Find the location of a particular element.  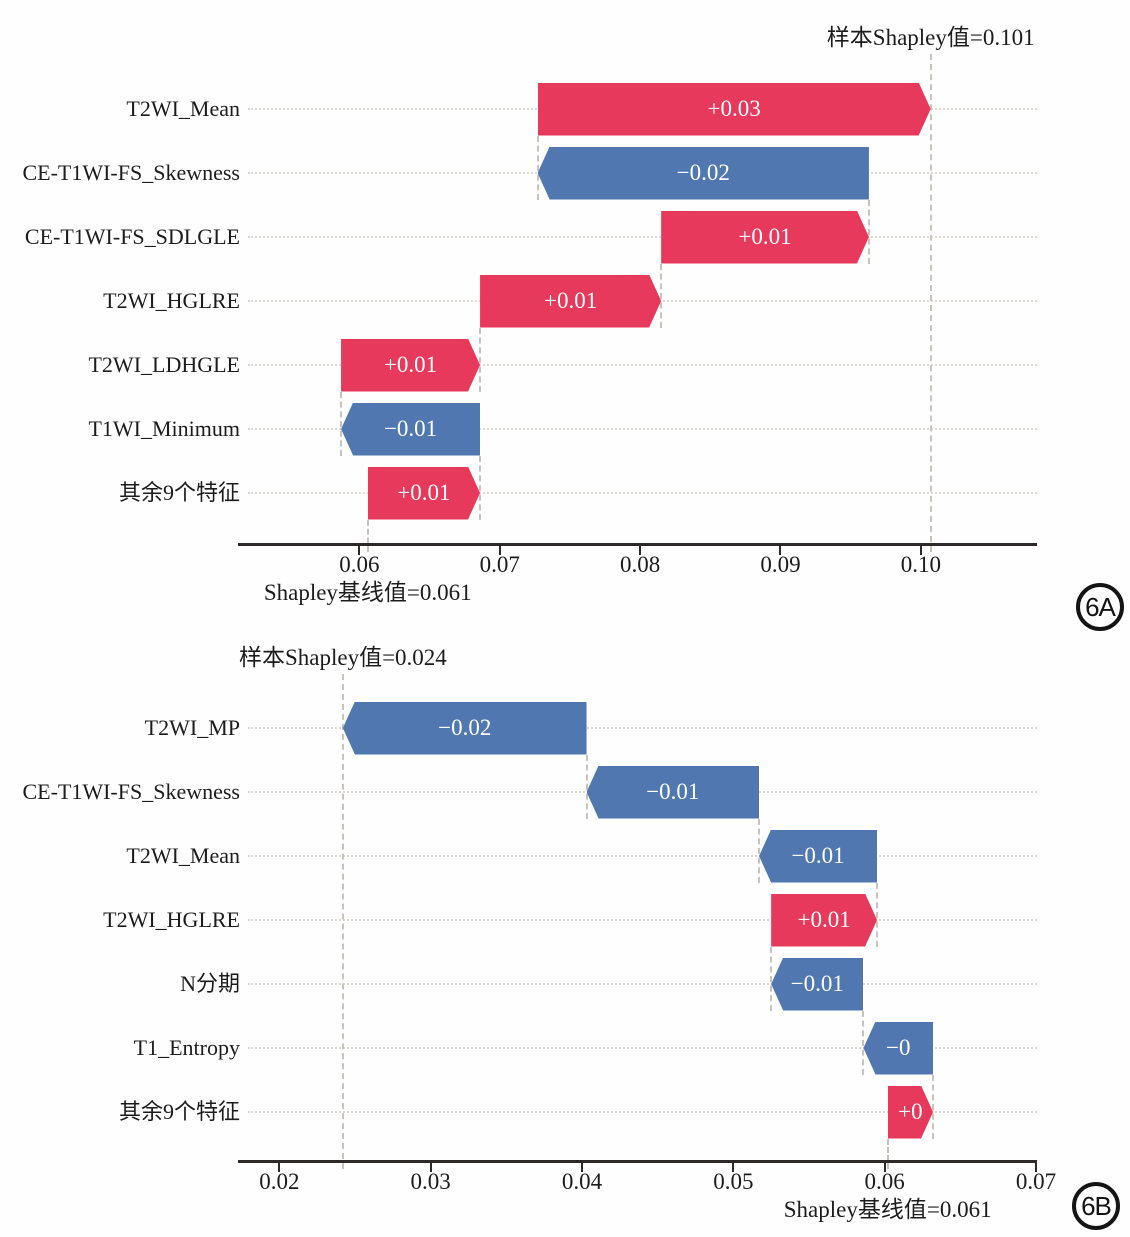

x-axis-tick-0.05 is located at coordinates (733, 1167).